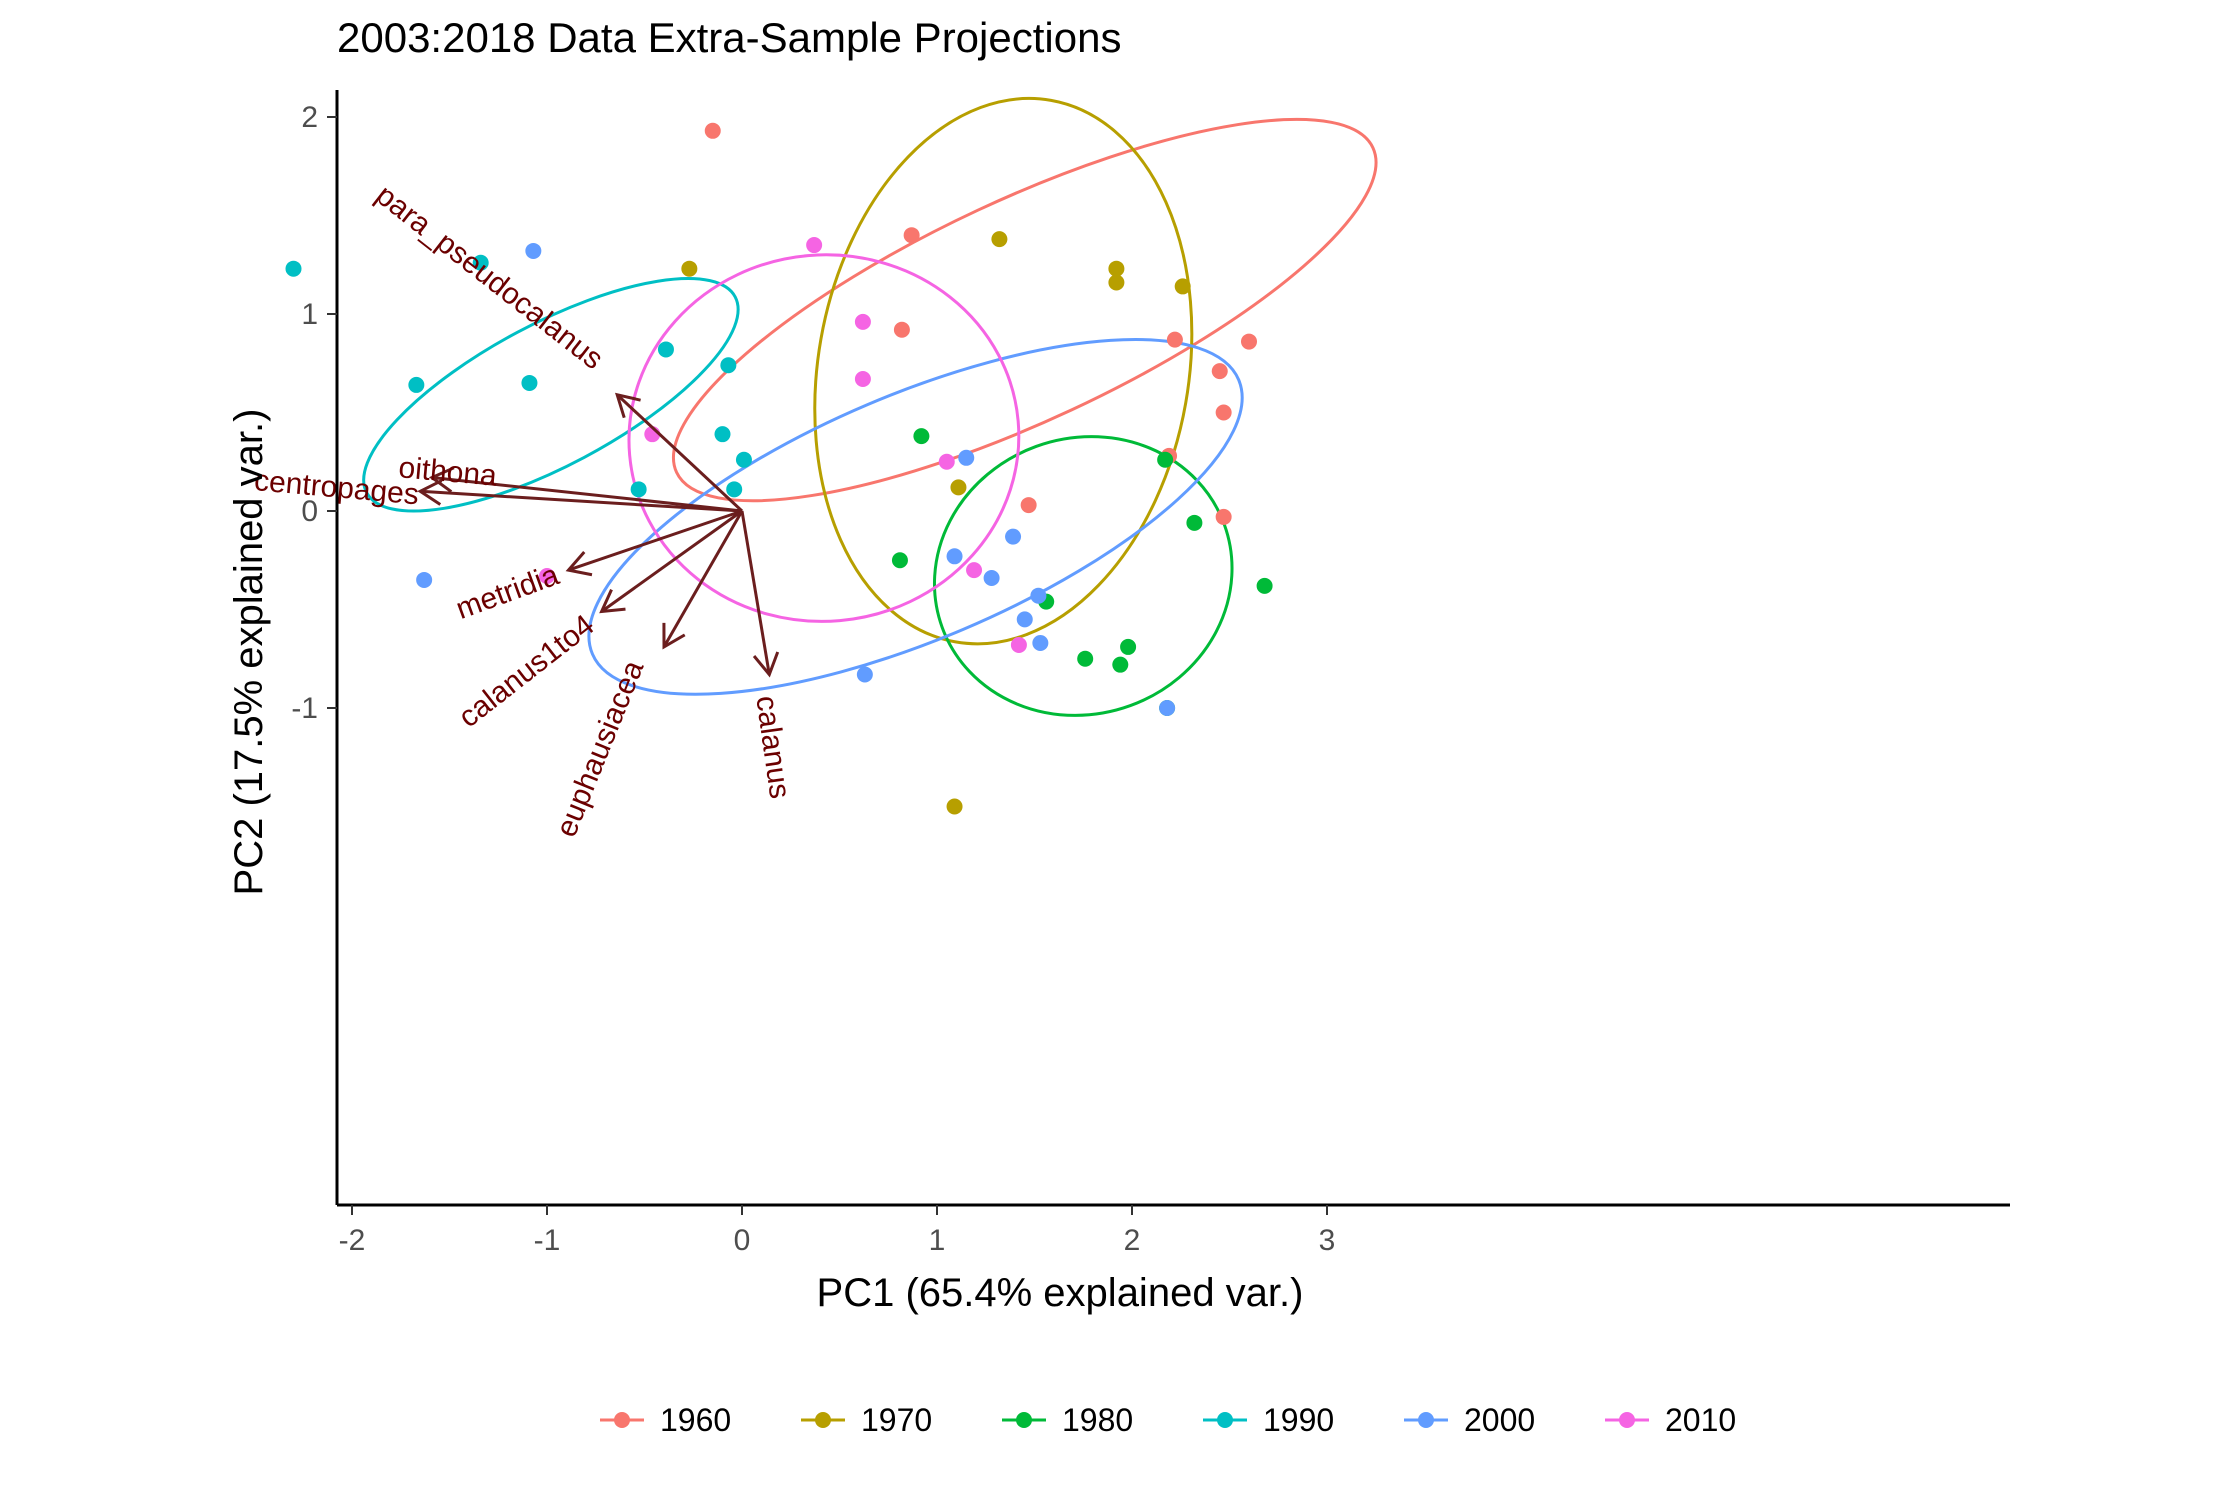  Describe the element at coordinates (674, 636) in the screenshot. I see `loading-arrowhead-euphausiacea` at that location.